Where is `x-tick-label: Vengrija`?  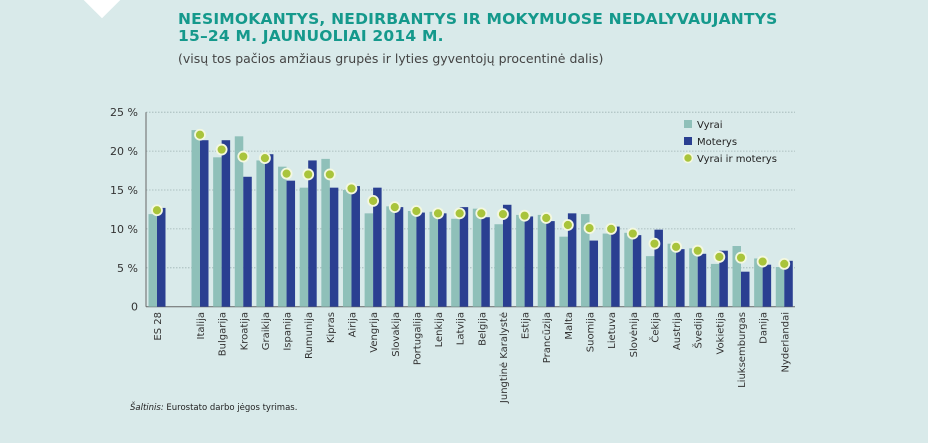
x-tick-label: Vengrija is located at coordinates (374, 332).